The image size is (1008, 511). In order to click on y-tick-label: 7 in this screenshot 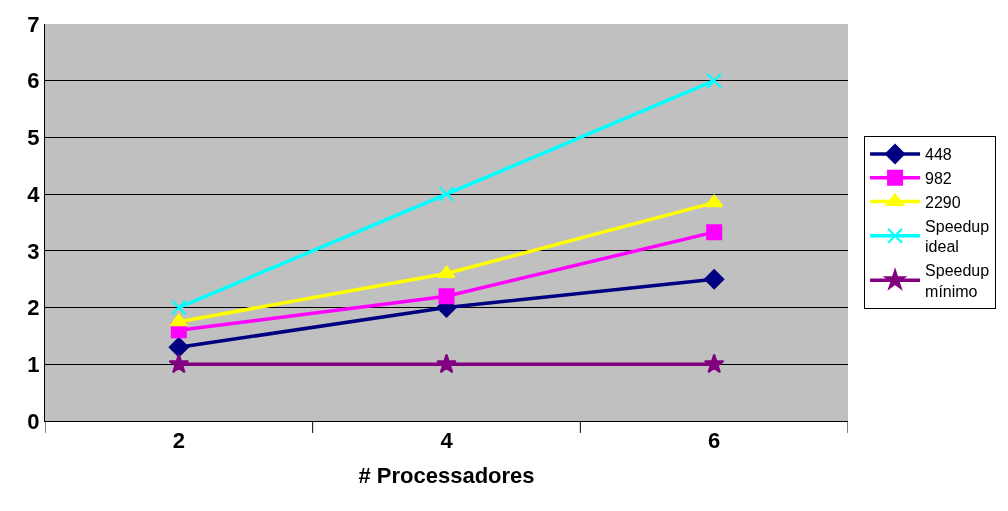, I will do `click(33, 24)`.